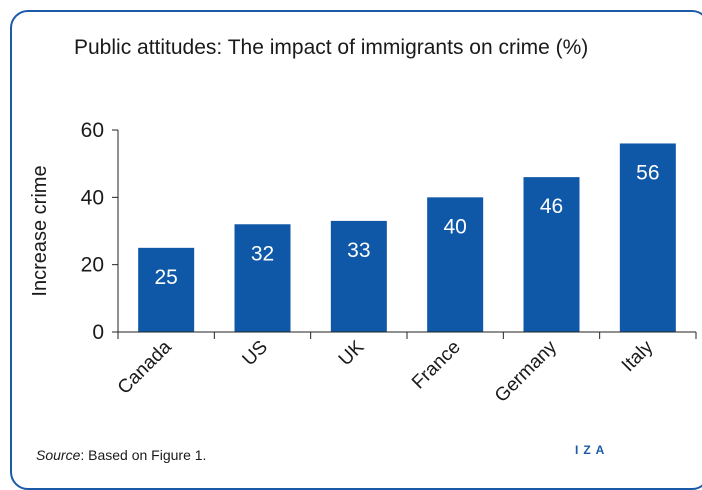 The width and height of the screenshot is (702, 490). I want to click on y-tick-label: 40, so click(92, 197).